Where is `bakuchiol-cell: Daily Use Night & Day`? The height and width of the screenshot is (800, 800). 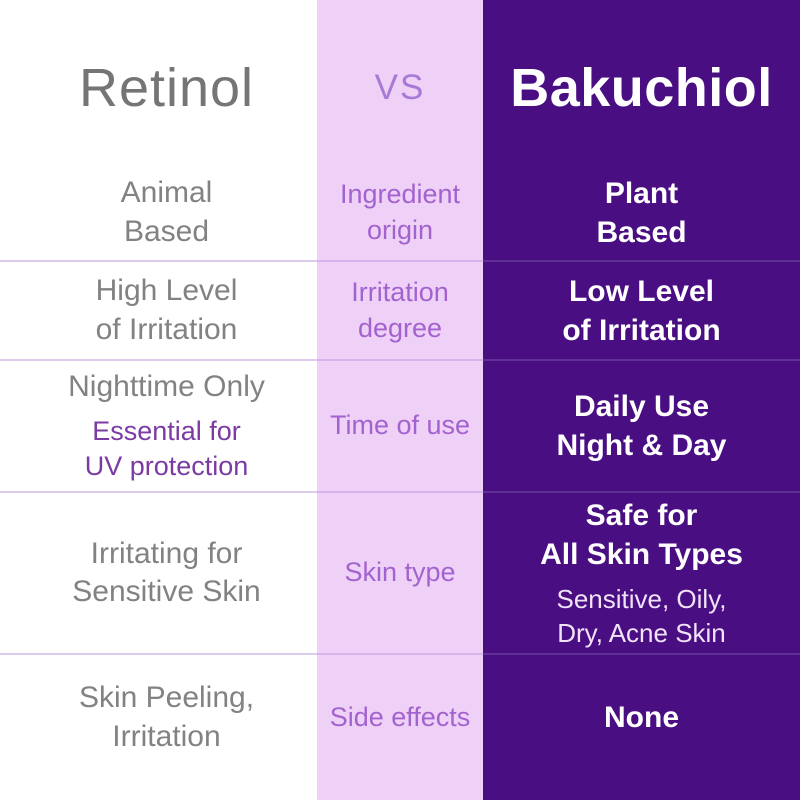
bakuchiol-cell: Daily Use Night & Day is located at coordinates (641, 427).